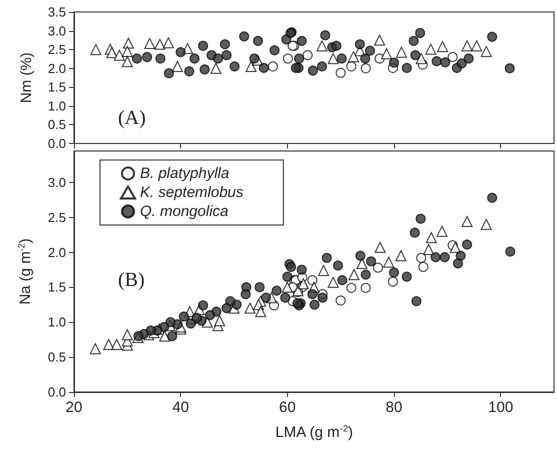 The width and height of the screenshot is (557, 455). I want to click on legend-label: B. platyphylla, so click(185, 173).